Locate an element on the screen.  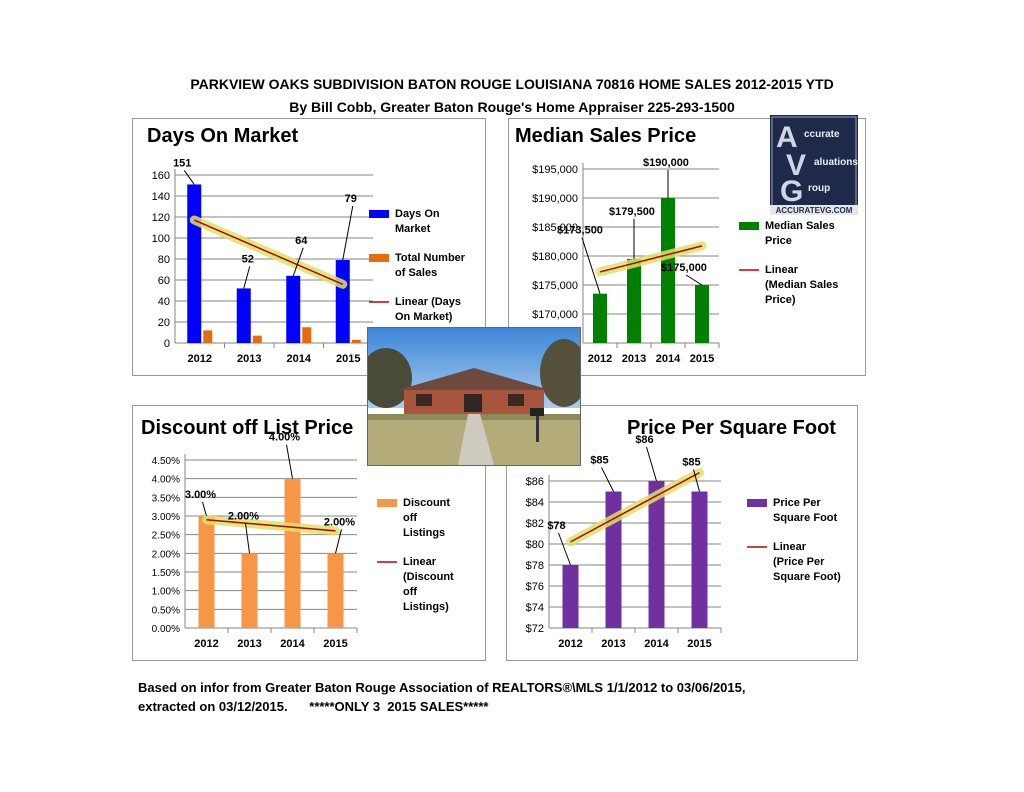
y-tick-label: 140 is located at coordinates (161, 197).